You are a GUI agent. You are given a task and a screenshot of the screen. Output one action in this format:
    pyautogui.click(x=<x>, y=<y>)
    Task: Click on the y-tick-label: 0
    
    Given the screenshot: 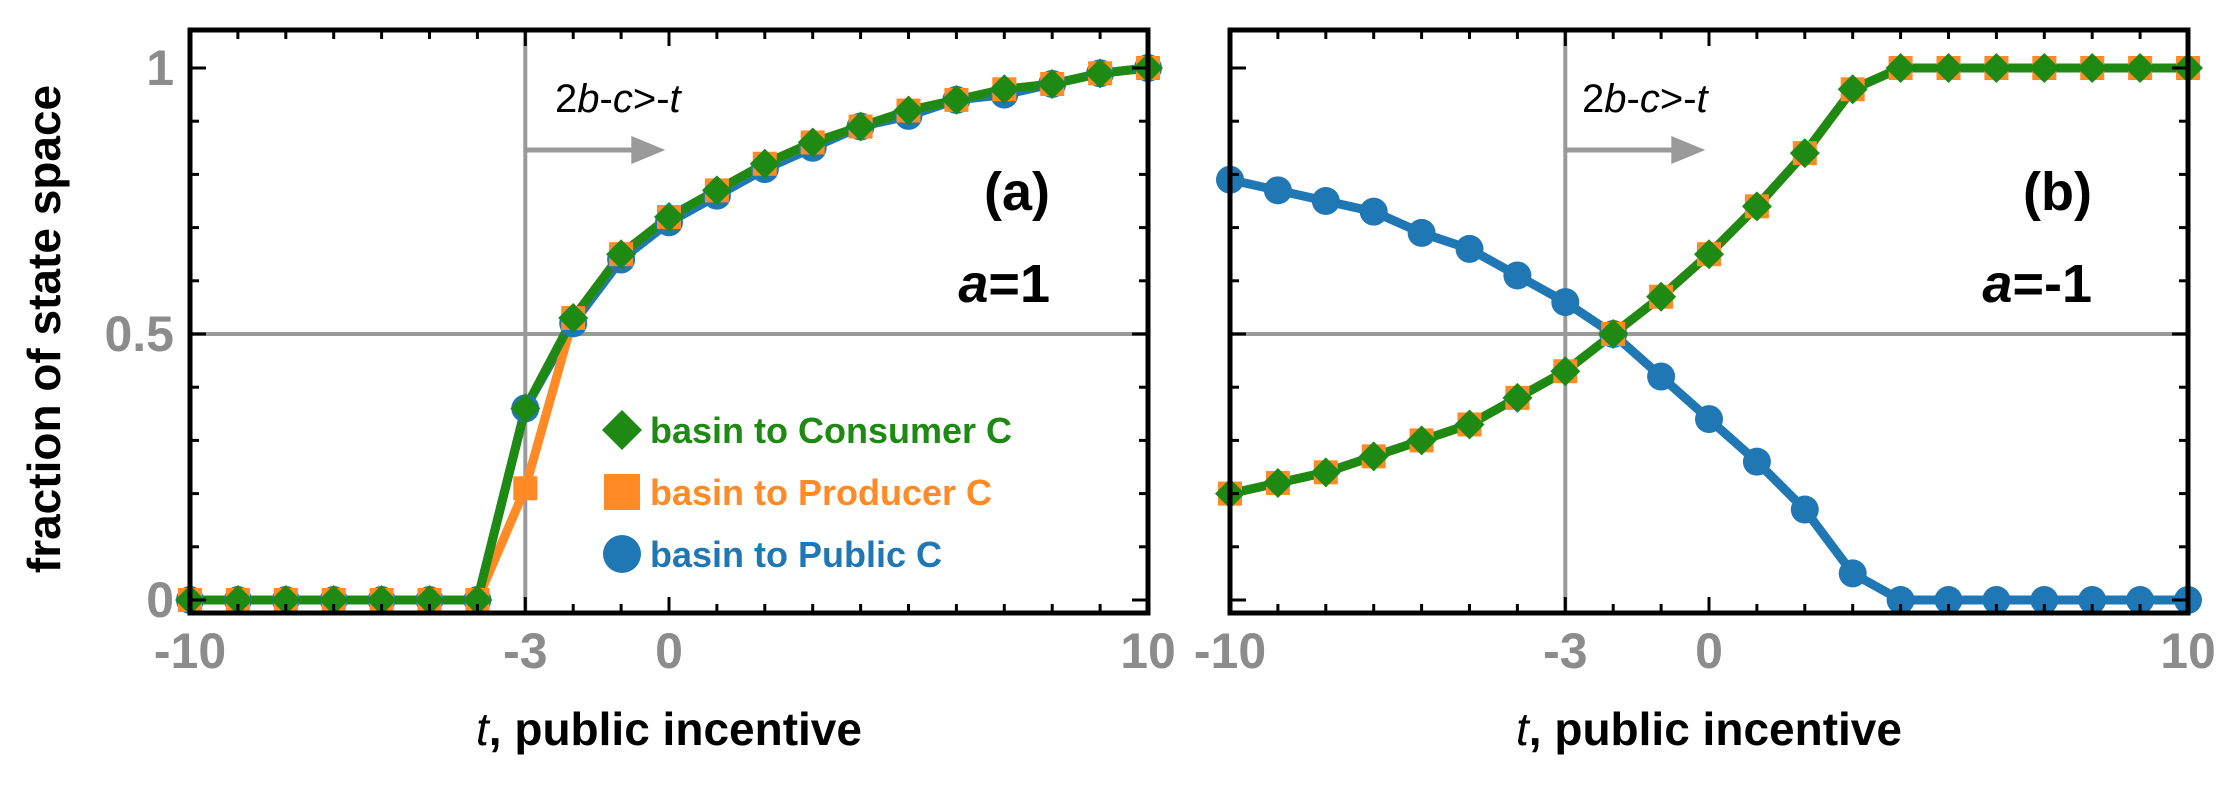 What is the action you would take?
    pyautogui.click(x=160, y=600)
    